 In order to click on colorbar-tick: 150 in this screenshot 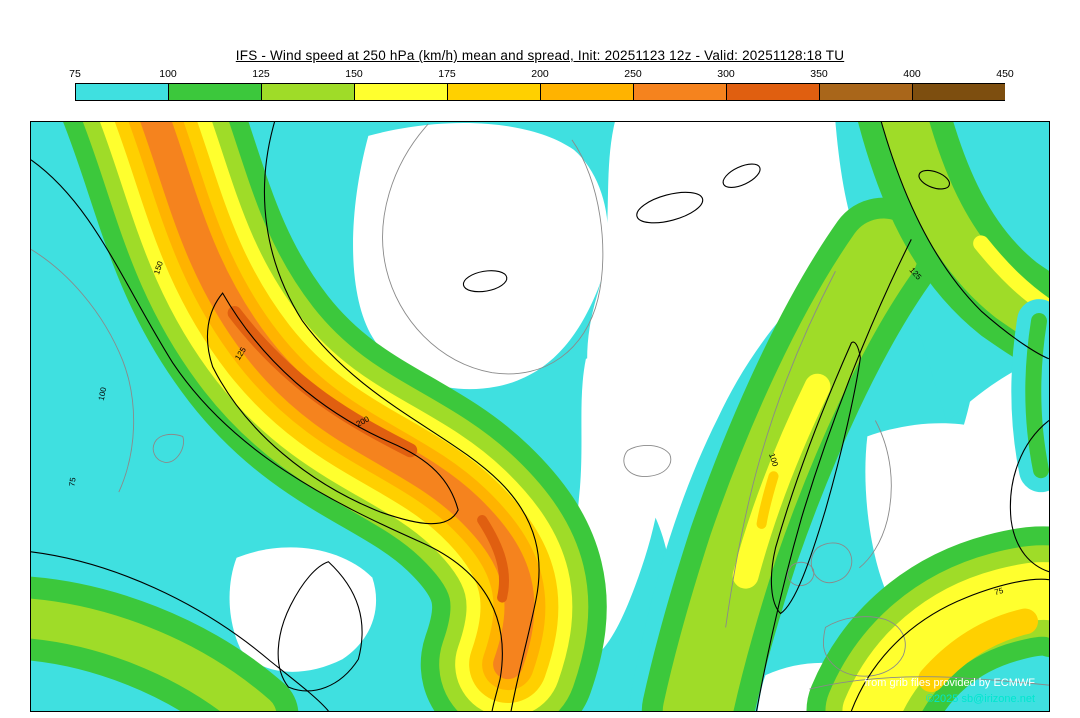, I will do `click(354, 74)`.